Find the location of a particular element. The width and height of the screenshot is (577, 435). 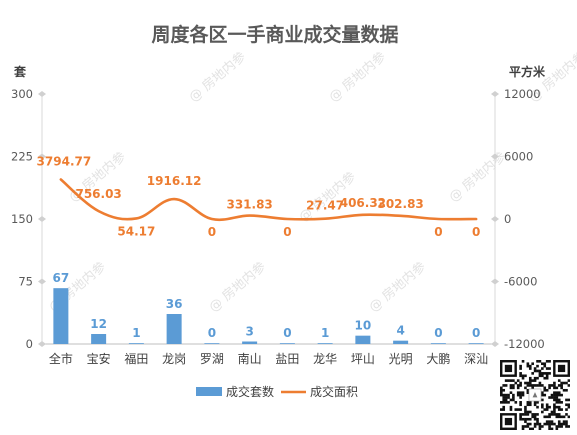

bar-data-label: 1 is located at coordinates (136, 333).